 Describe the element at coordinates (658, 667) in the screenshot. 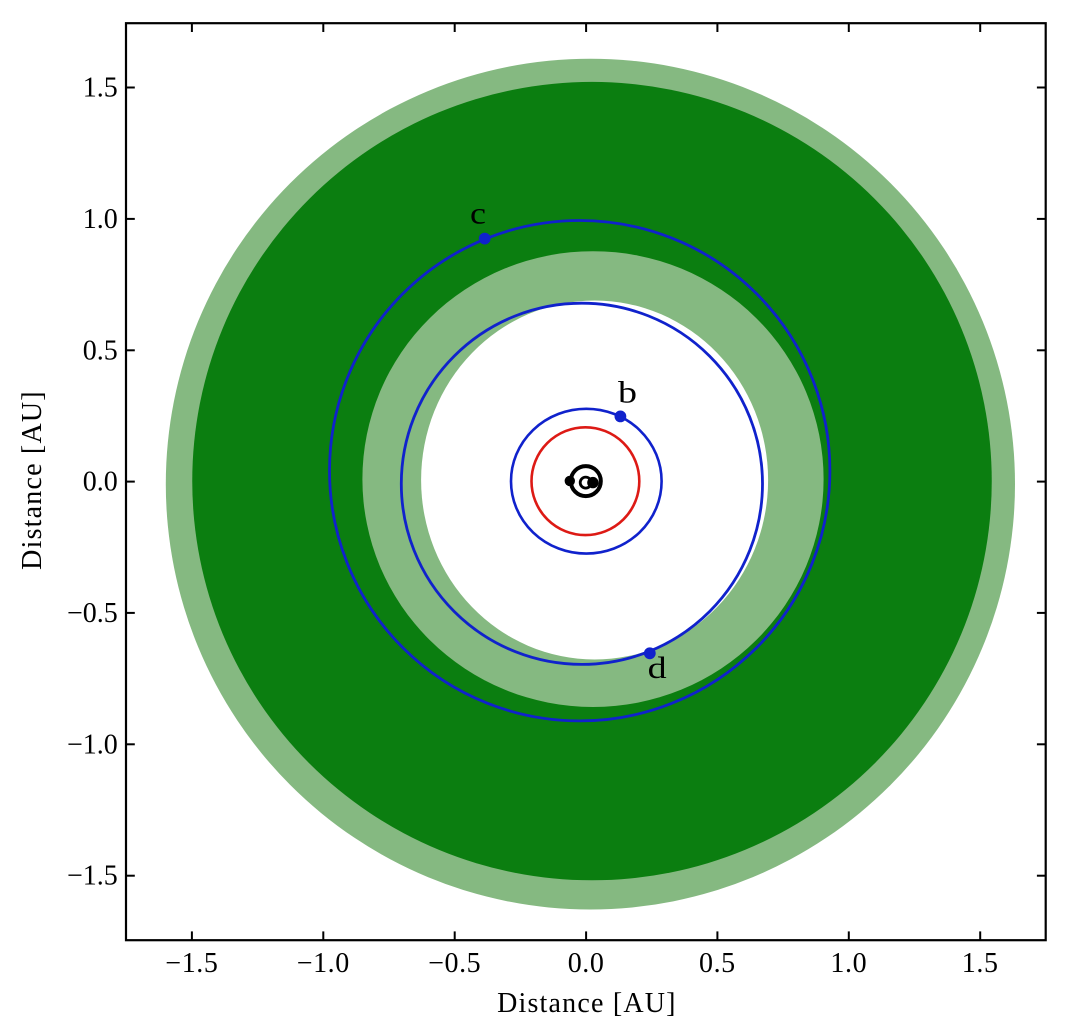

I see `svg-text: d` at that location.